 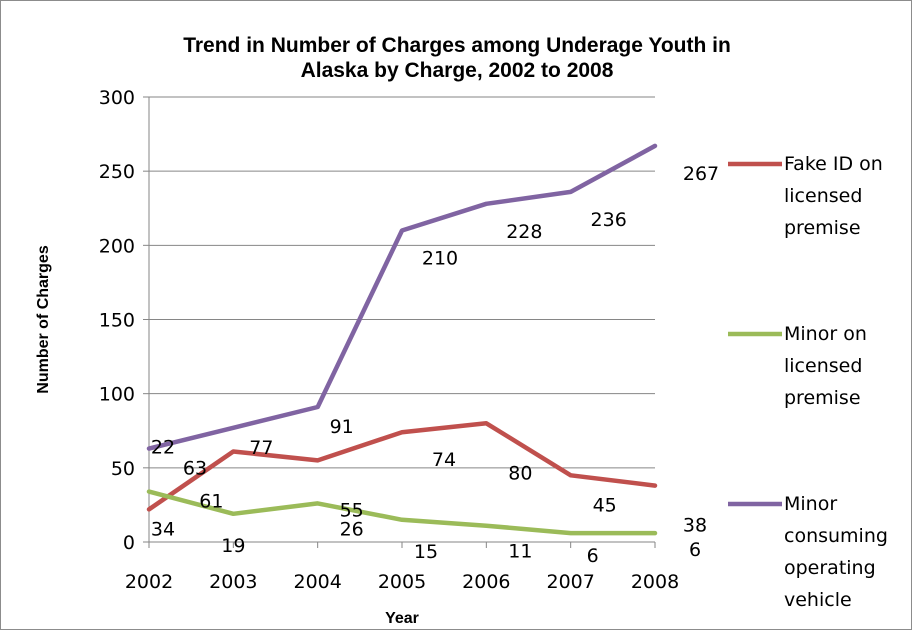 I want to click on data-label: 55, so click(x=352, y=510).